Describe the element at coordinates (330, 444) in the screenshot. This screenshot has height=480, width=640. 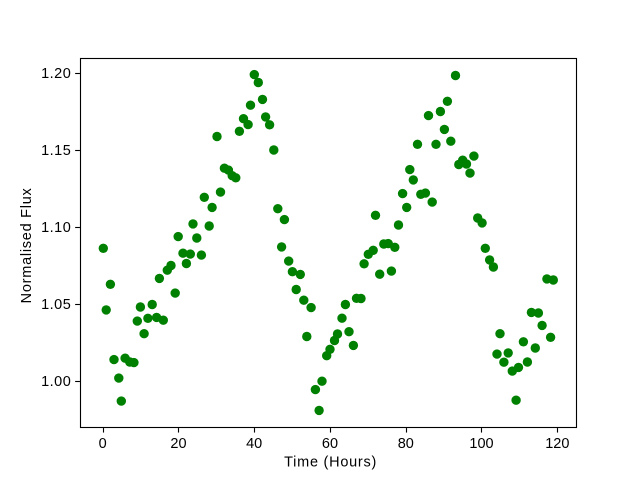
I see `svg-text: 60` at that location.